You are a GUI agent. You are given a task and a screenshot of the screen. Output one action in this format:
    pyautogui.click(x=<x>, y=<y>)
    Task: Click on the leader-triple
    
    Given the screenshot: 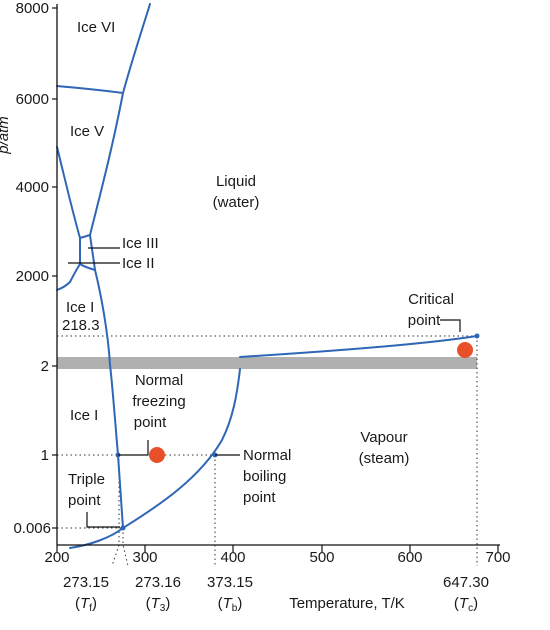 What is the action you would take?
    pyautogui.click(x=103, y=520)
    